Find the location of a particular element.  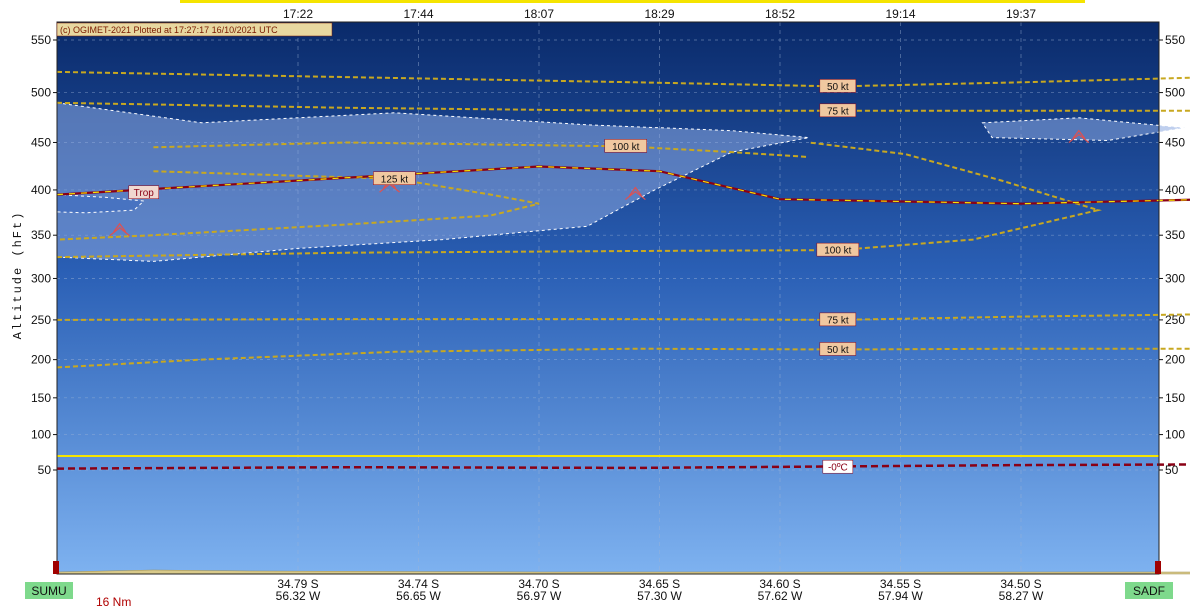

position-lon-5: 57.94 W is located at coordinates (900, 596).